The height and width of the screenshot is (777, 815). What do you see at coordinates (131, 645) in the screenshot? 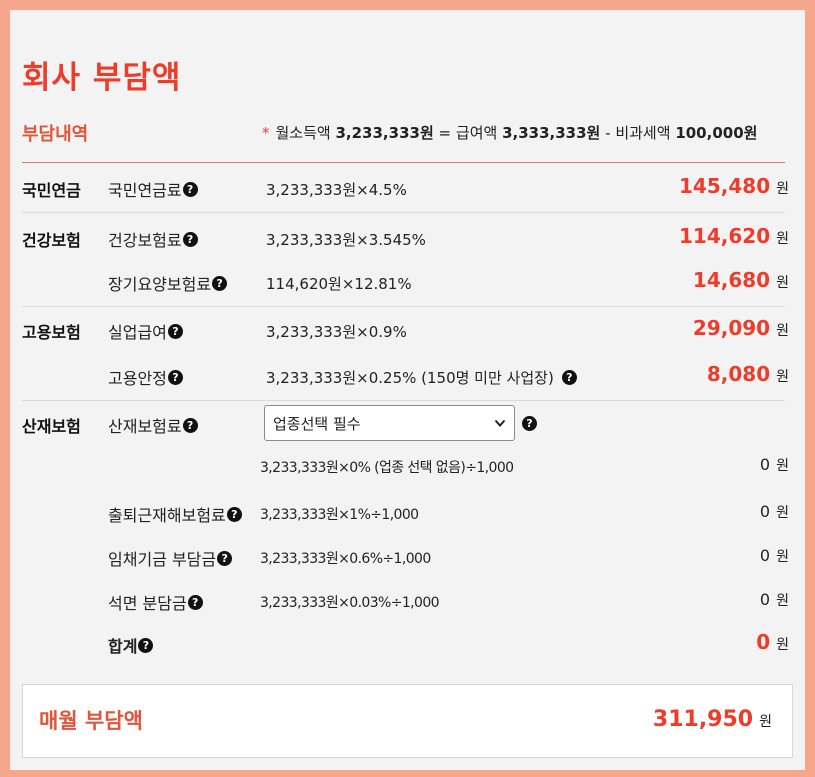
I see `subtotal-label: 합계?` at bounding box center [131, 645].